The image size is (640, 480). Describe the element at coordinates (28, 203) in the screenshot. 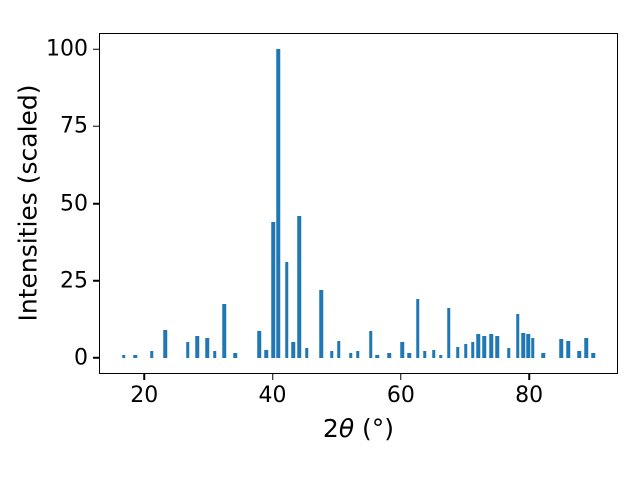

I see `y-axis-label: Intensities (scaled)` at that location.